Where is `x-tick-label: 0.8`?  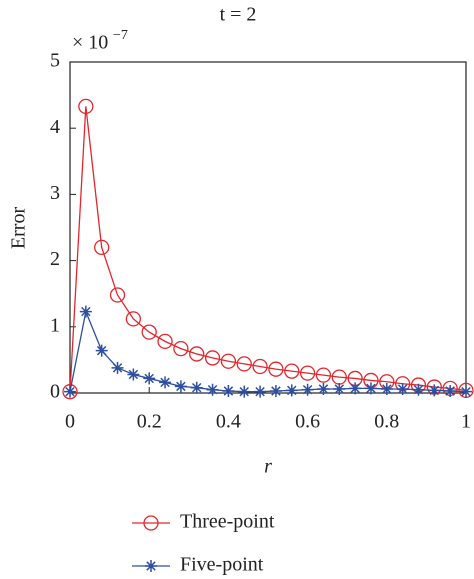
x-tick-label: 0.8 is located at coordinates (386, 422).